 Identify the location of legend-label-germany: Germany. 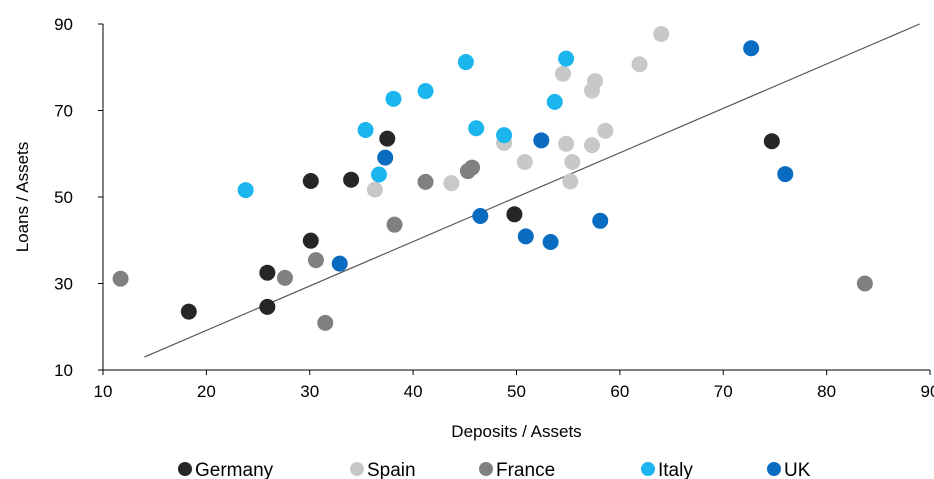
(234, 469).